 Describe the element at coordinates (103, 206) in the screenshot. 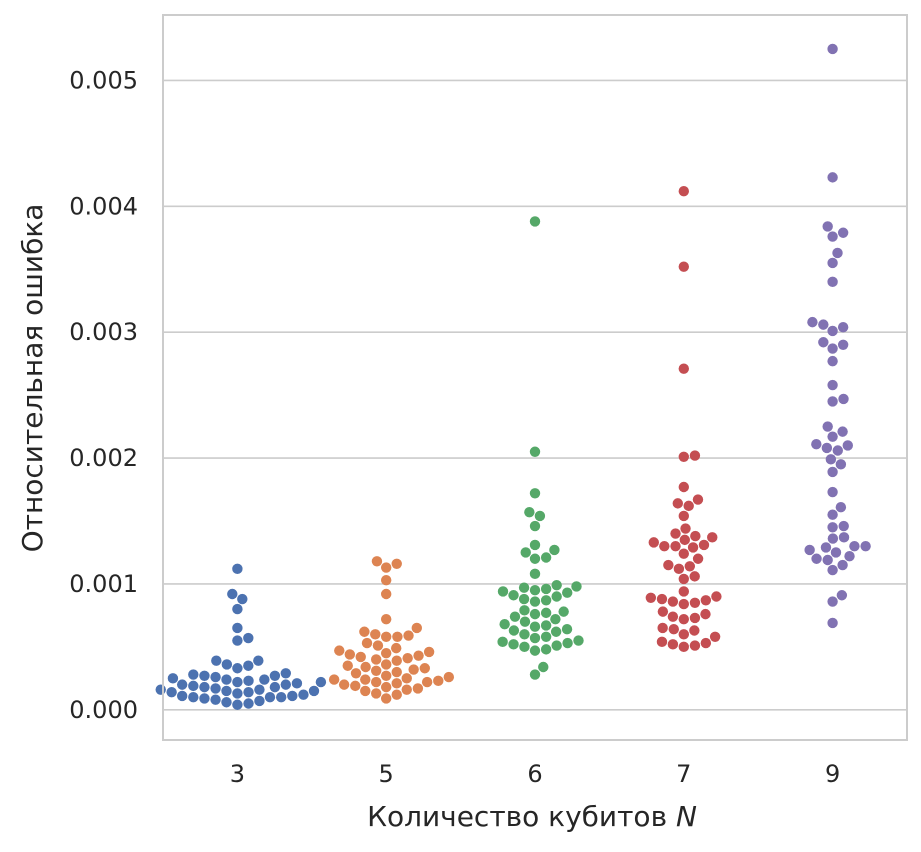

I see `y-tick-label: 0.004` at that location.